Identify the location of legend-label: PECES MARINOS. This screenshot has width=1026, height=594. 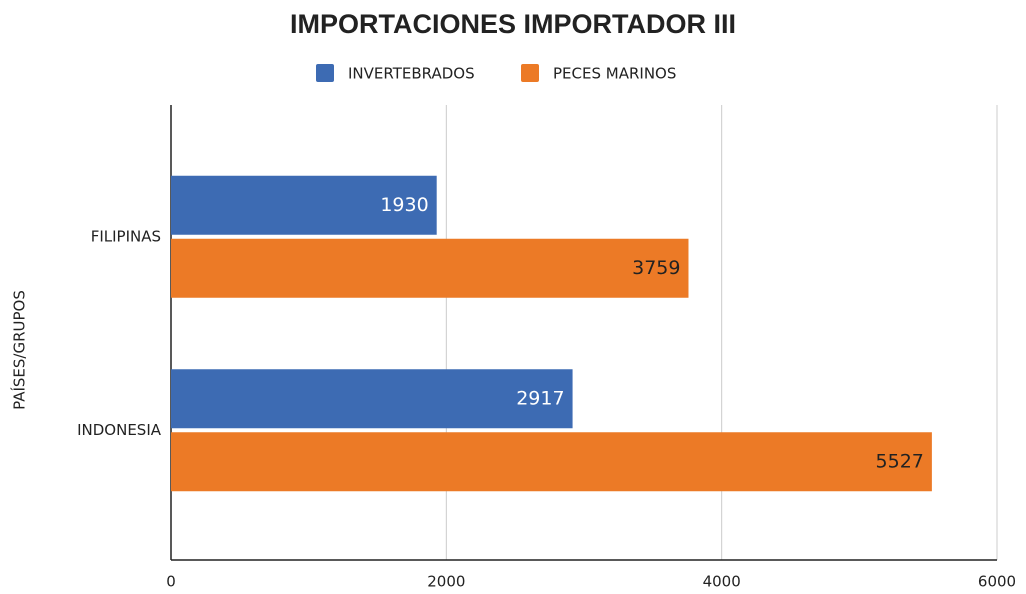
(614, 74).